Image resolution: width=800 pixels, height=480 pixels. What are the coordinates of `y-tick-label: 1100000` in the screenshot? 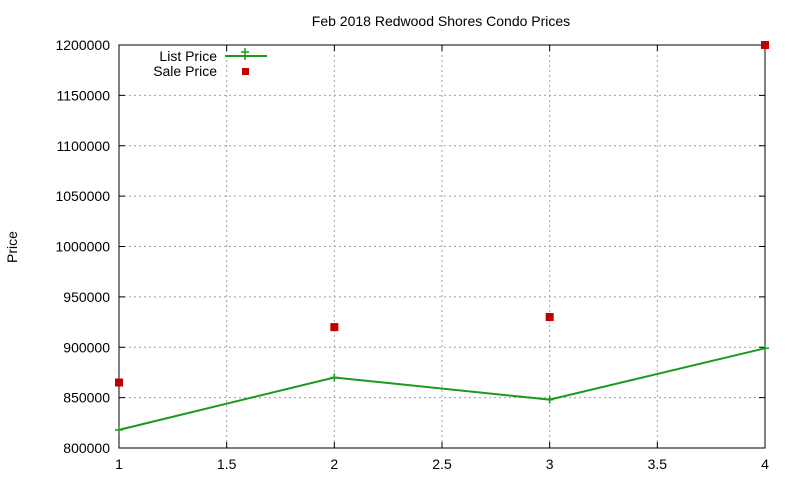 It's located at (84, 146).